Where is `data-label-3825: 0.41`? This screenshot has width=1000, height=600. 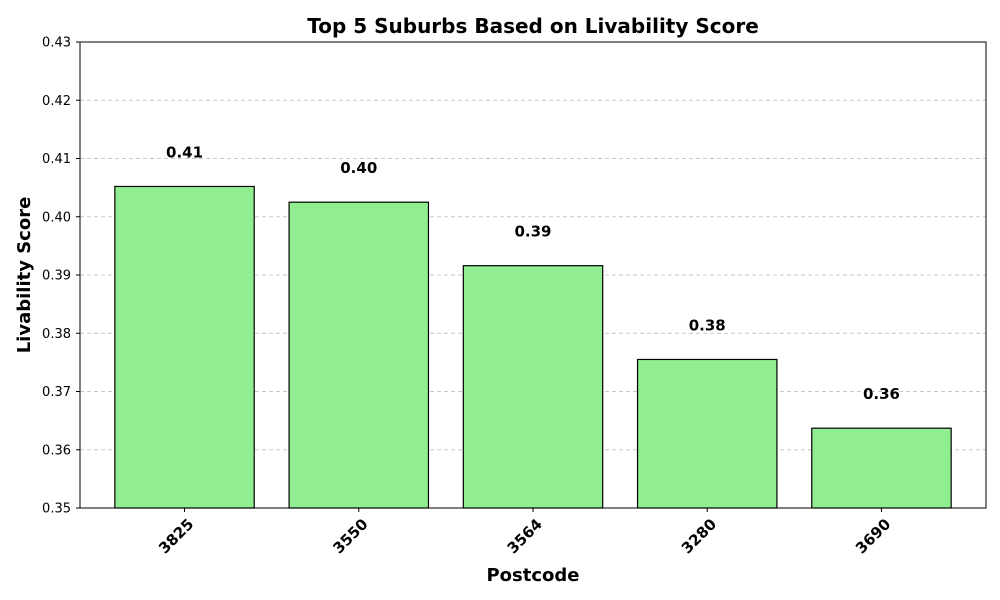
data-label-3825: 0.41 is located at coordinates (184, 152).